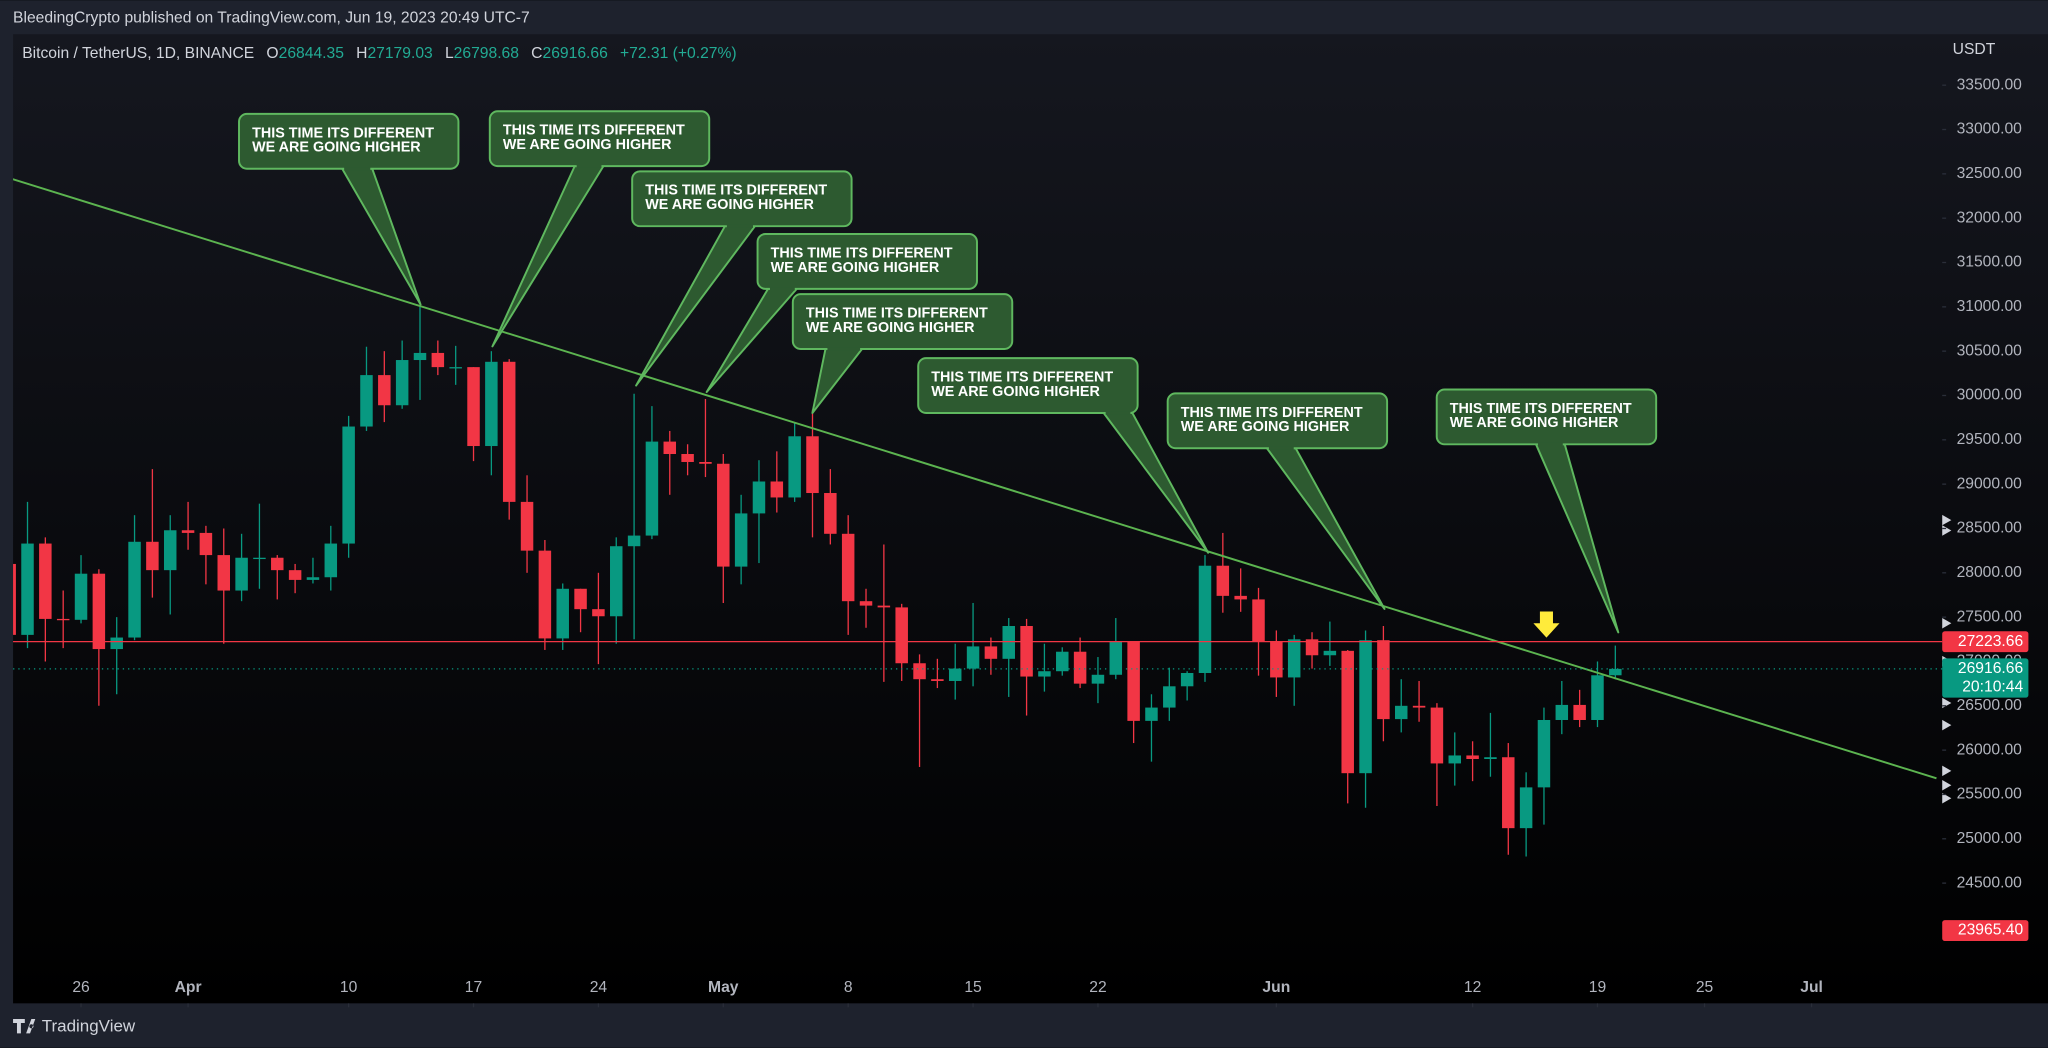  Describe the element at coordinates (1990, 129) in the screenshot. I see `y-tick-label: 33000.00` at that location.